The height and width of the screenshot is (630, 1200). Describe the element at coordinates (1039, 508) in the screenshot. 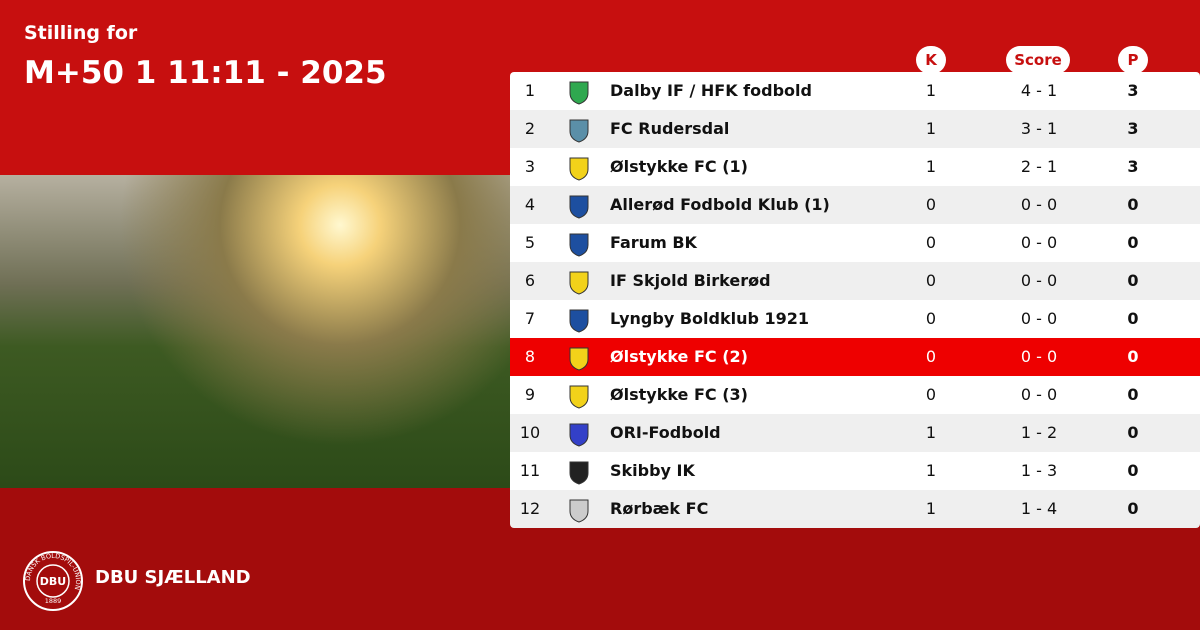

I see `score: 1 - 4` at that location.